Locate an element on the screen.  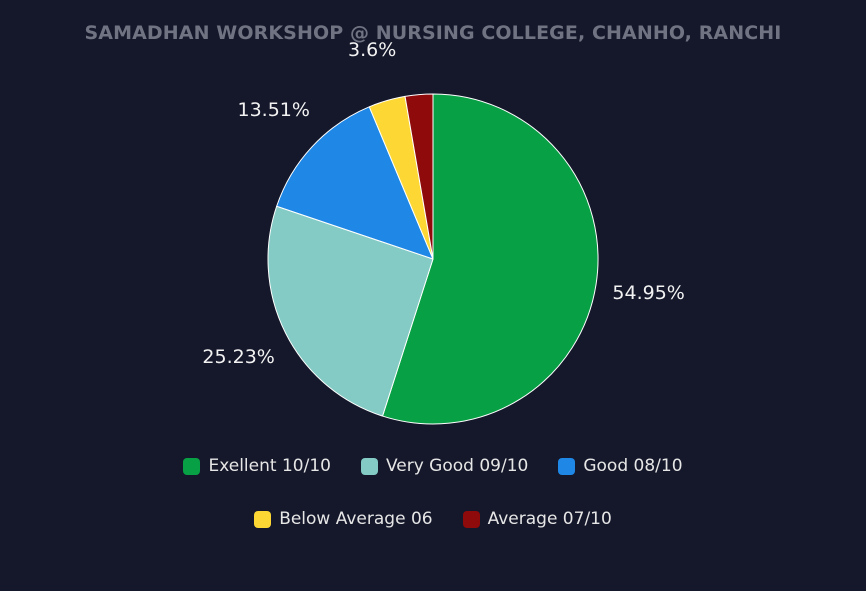
slice-label-very-good-09-10: 25.23% is located at coordinates (238, 357).